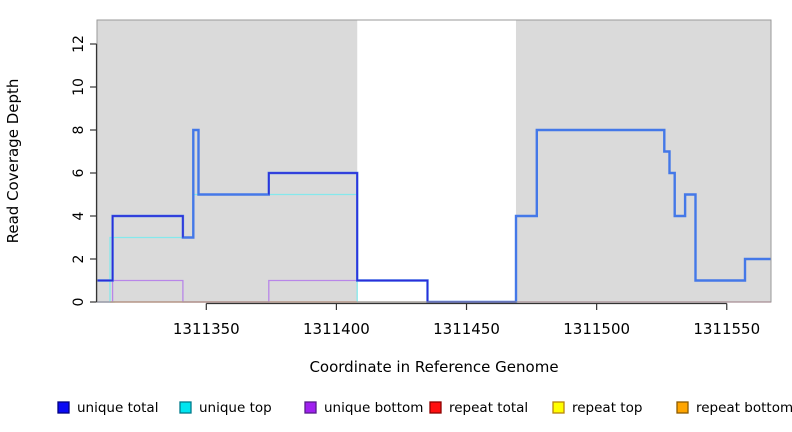  What do you see at coordinates (336, 329) in the screenshot?
I see `x-tick-label: 1311400` at bounding box center [336, 329].